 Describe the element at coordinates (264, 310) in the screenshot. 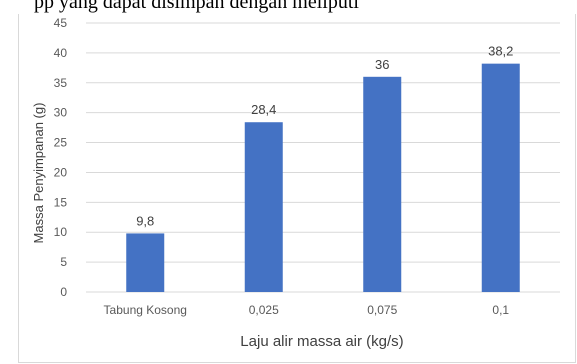

I see `x-tick-label: 0,025` at that location.